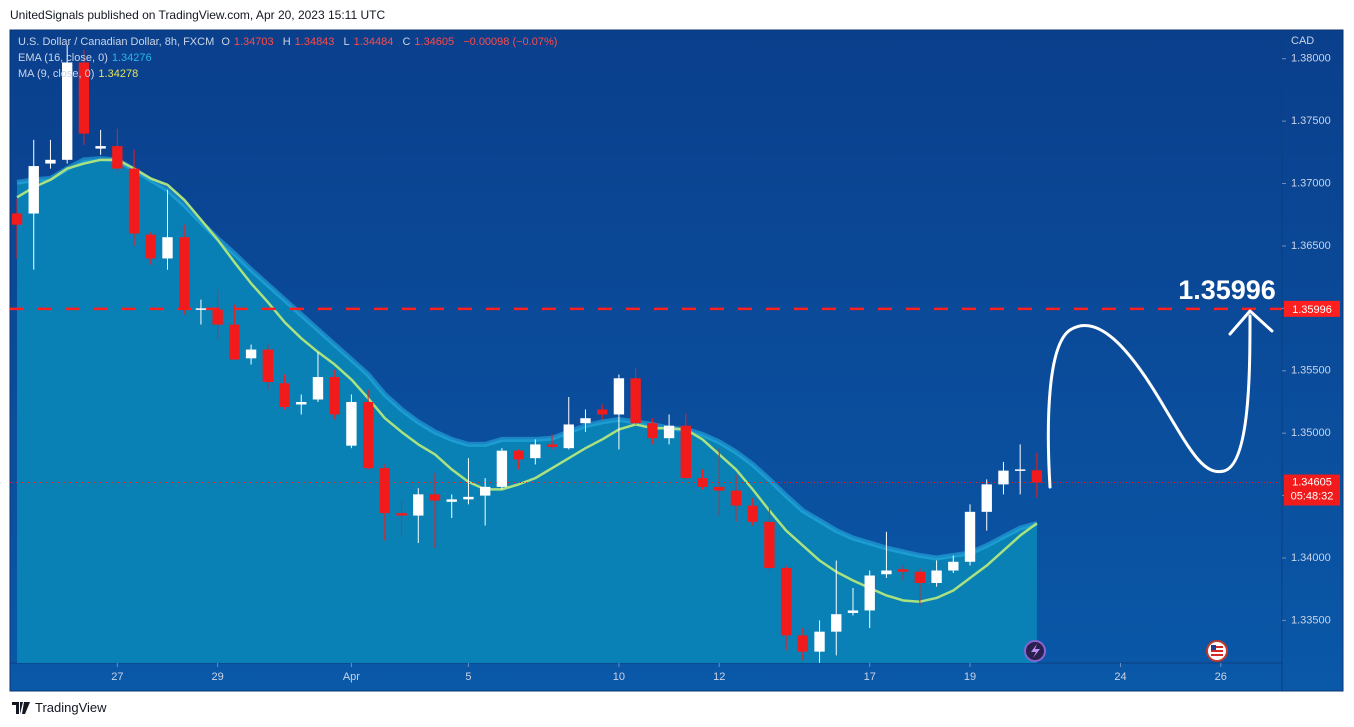 The image size is (1354, 727). What do you see at coordinates (1311, 121) in the screenshot?
I see `y-tick-label: 1.37500` at bounding box center [1311, 121].